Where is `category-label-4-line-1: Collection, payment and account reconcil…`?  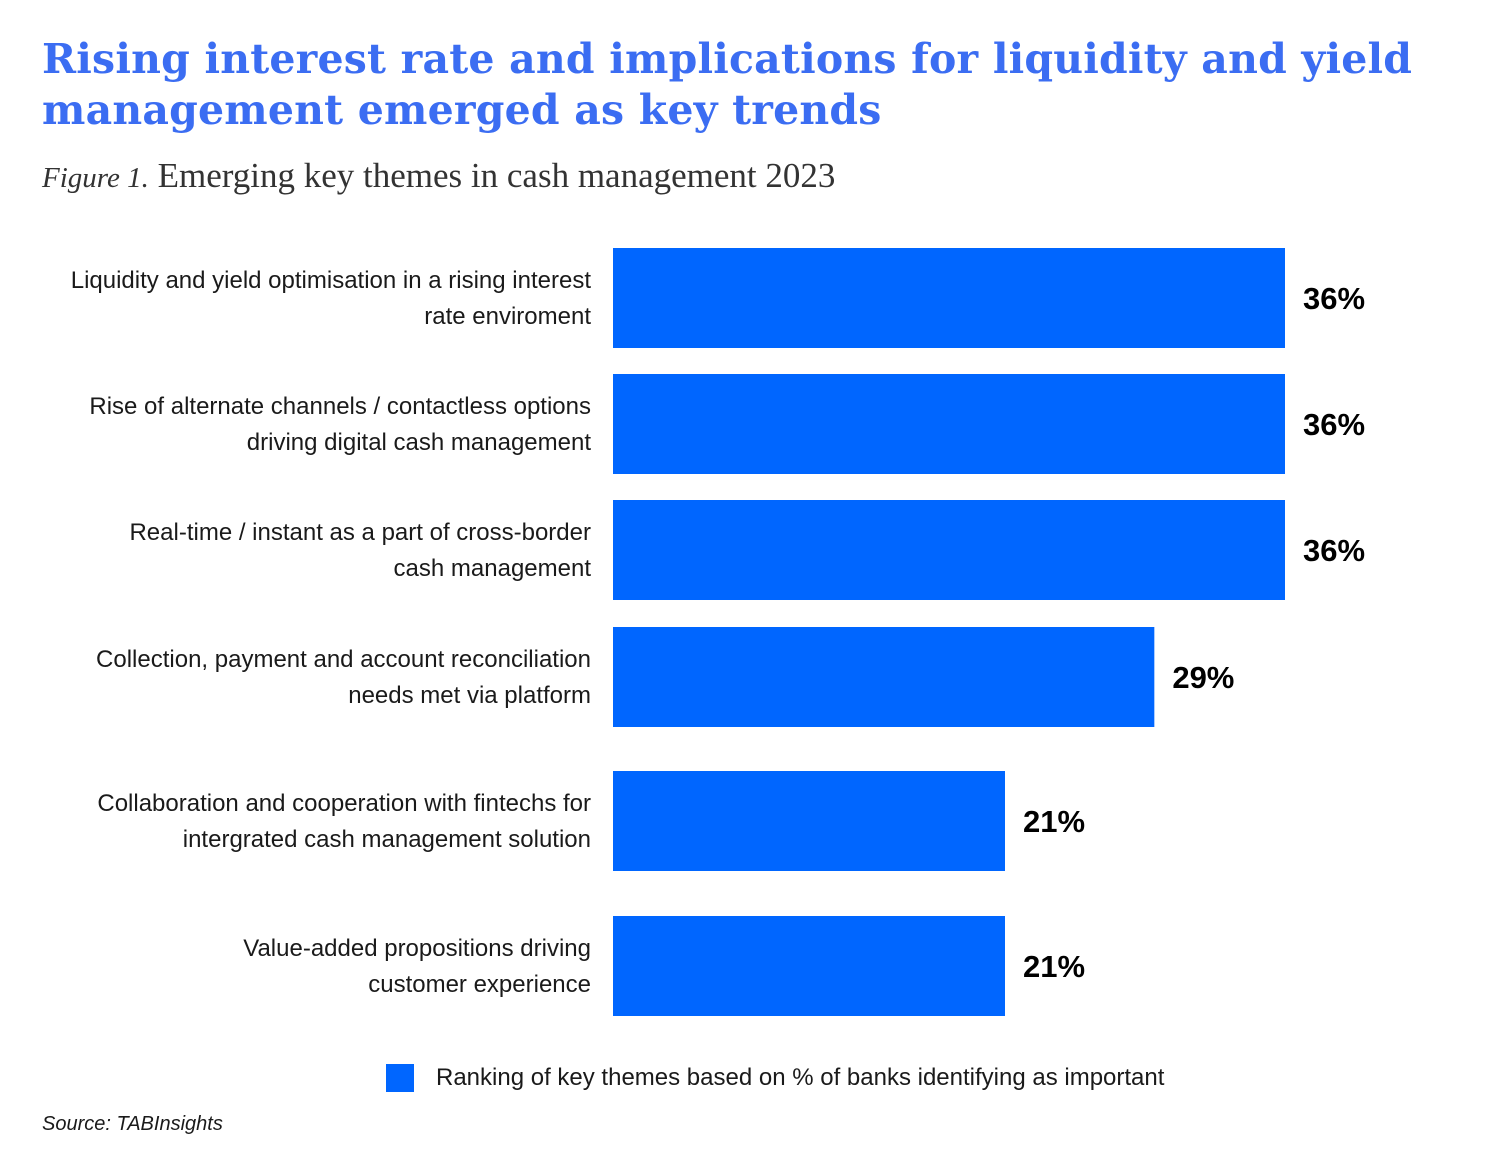 category-label-4-line-1: Collection, payment and account reconcil… is located at coordinates (343, 659).